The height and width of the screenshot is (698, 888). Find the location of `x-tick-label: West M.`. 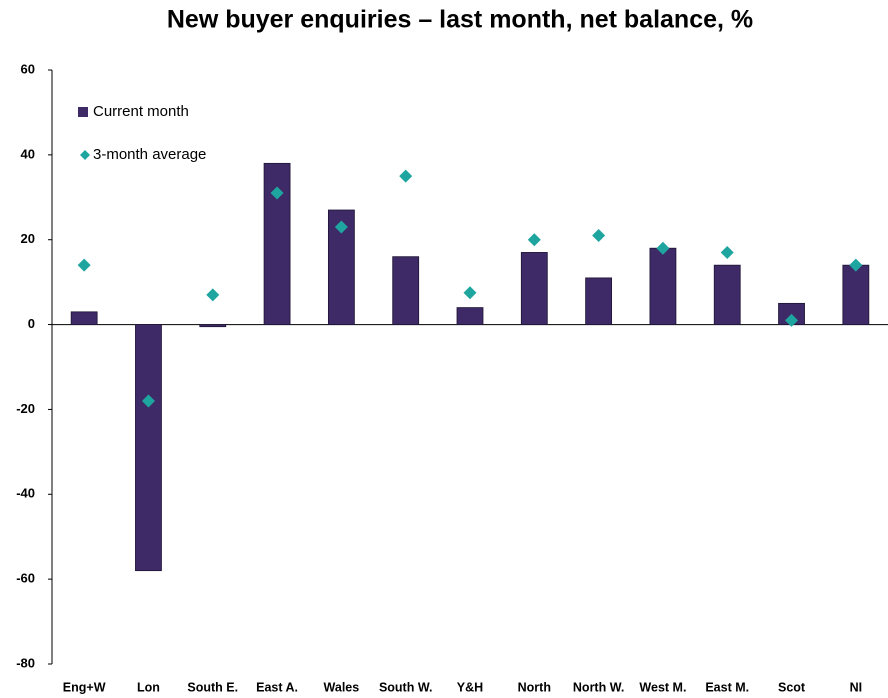

x-tick-label: West M. is located at coordinates (662, 687).